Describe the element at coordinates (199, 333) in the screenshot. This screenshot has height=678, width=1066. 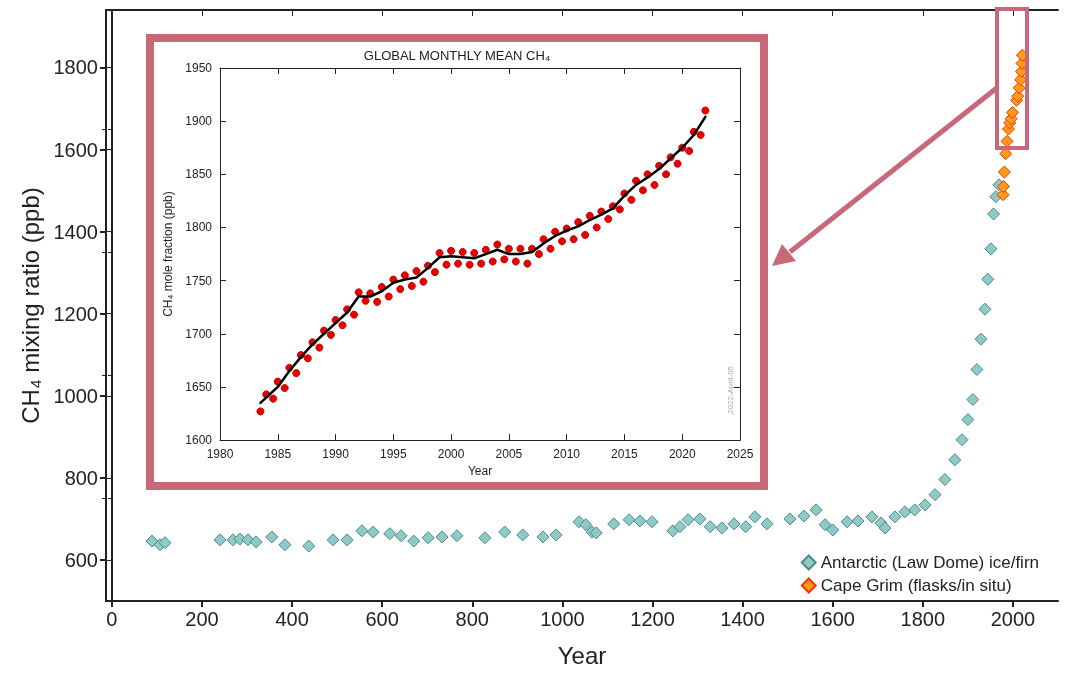
I see `y-tick-label: 1700` at that location.